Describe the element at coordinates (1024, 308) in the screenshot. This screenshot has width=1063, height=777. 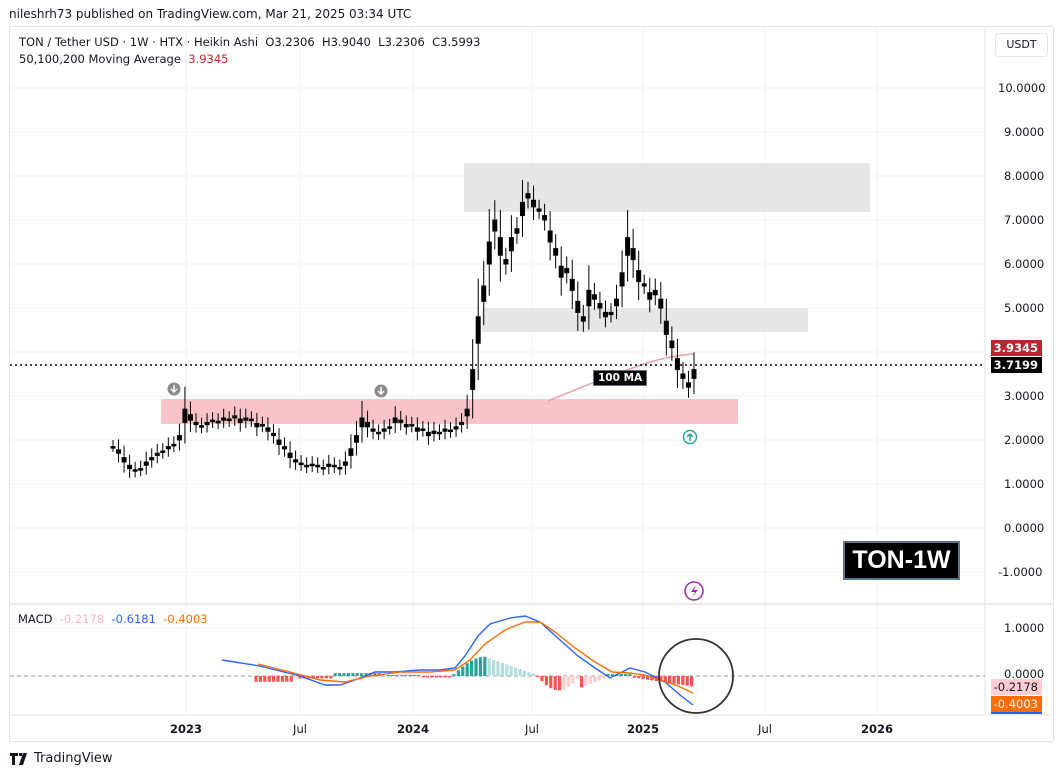
I see `price-tick: 5.0000` at that location.